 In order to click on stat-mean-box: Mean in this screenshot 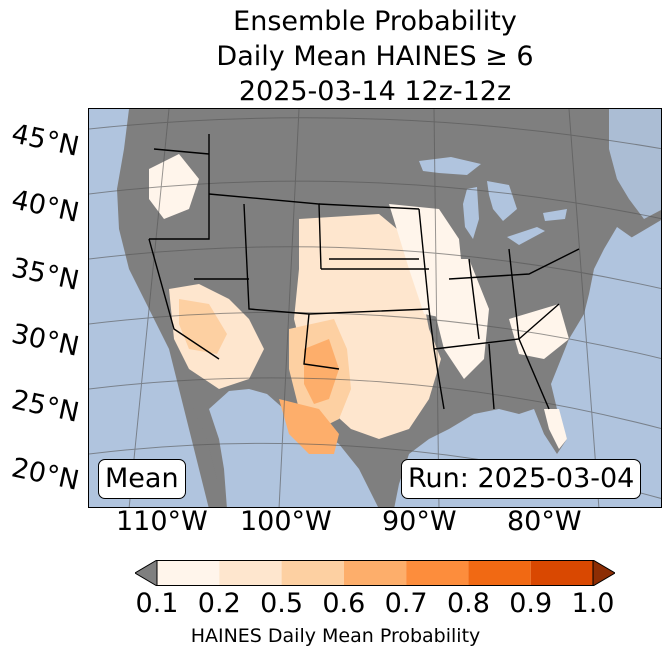, I will do `click(142, 479)`.